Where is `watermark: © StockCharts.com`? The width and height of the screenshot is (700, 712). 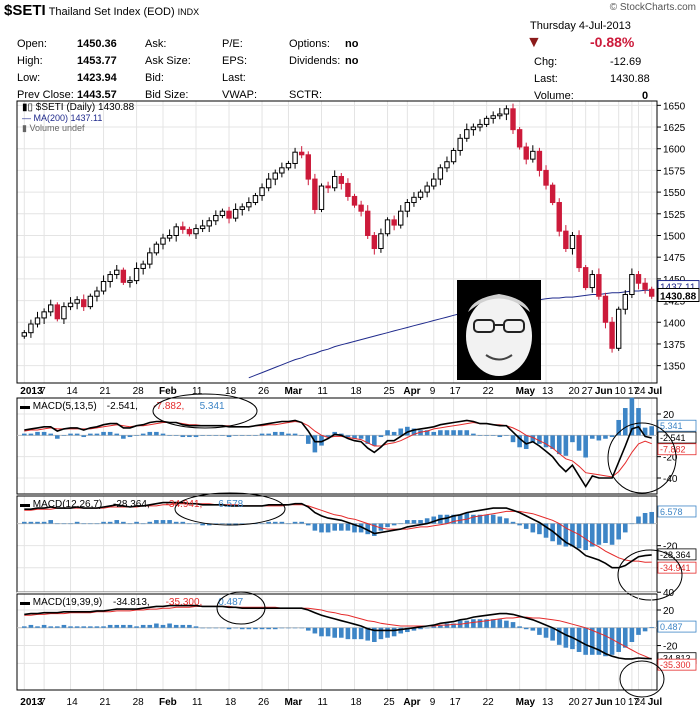 watermark: © StockCharts.com is located at coordinates (652, 7).